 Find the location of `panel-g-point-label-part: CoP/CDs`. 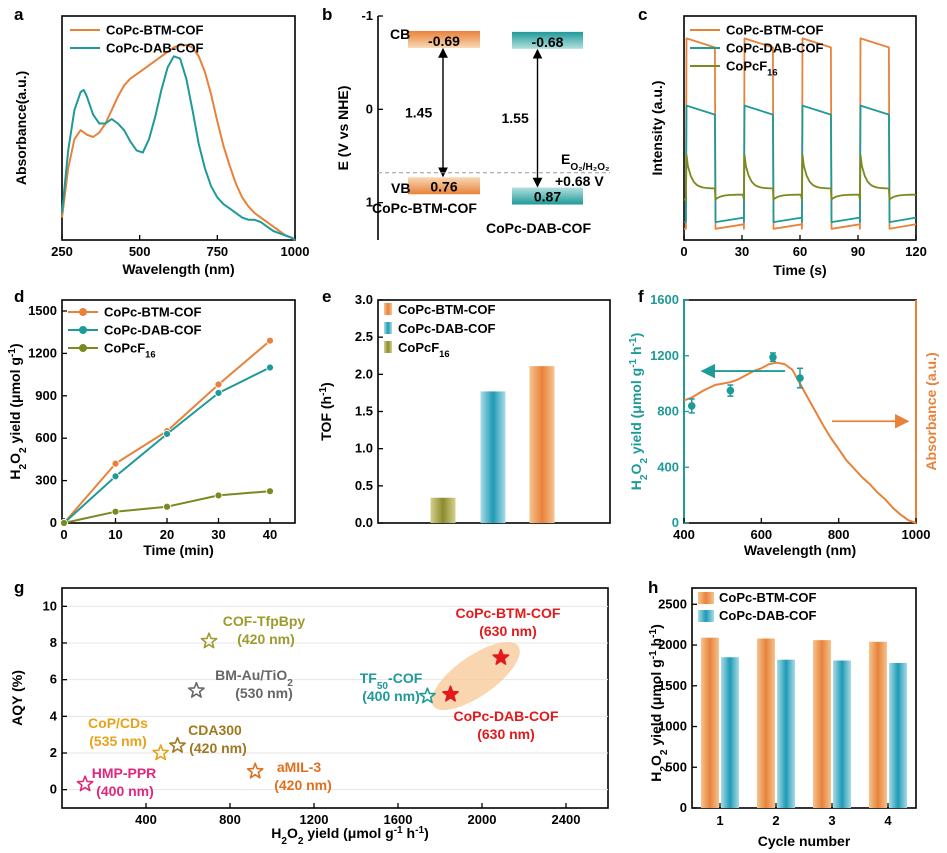

panel-g-point-label-part: CoP/CDs is located at coordinates (118, 723).